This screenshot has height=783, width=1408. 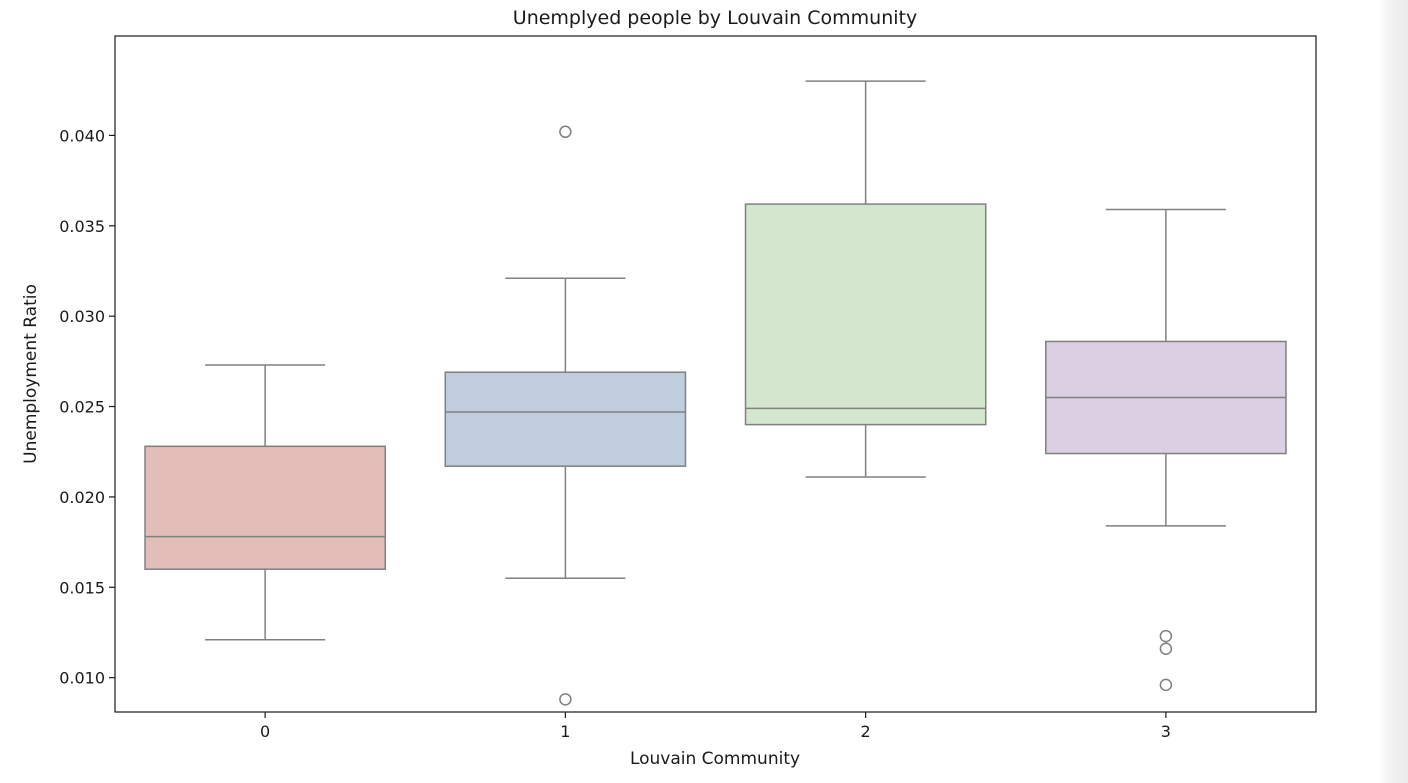 I want to click on window-scroll-gutter, so click(x=1393, y=391).